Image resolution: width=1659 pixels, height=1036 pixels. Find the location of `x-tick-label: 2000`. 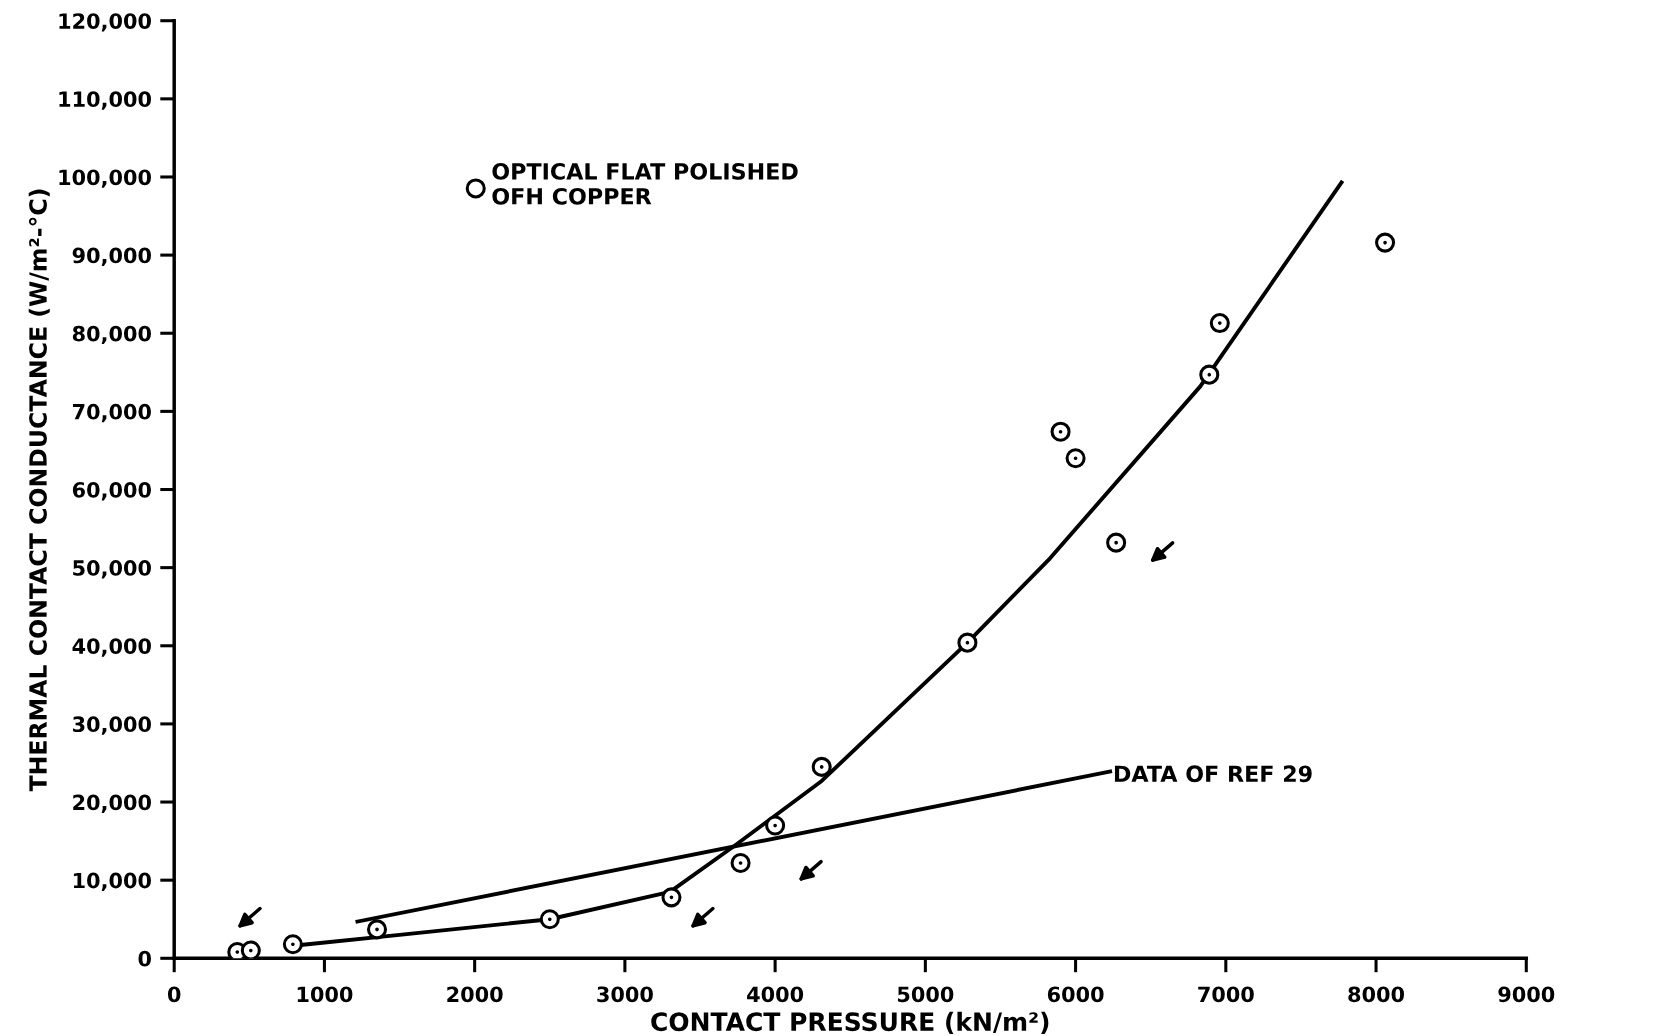

x-tick-label: 2000 is located at coordinates (475, 994).